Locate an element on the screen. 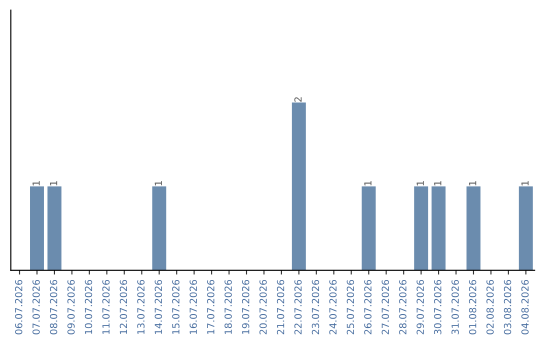 This screenshot has width=540, height=340. x-tick-label: 15.07.2026 is located at coordinates (176, 307).